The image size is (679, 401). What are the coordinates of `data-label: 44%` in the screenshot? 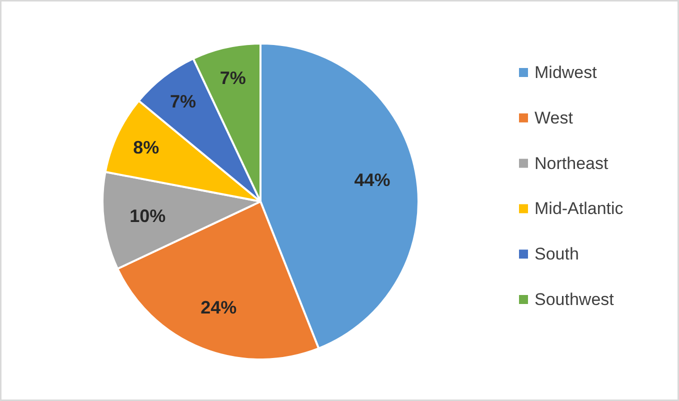 It's located at (372, 180).